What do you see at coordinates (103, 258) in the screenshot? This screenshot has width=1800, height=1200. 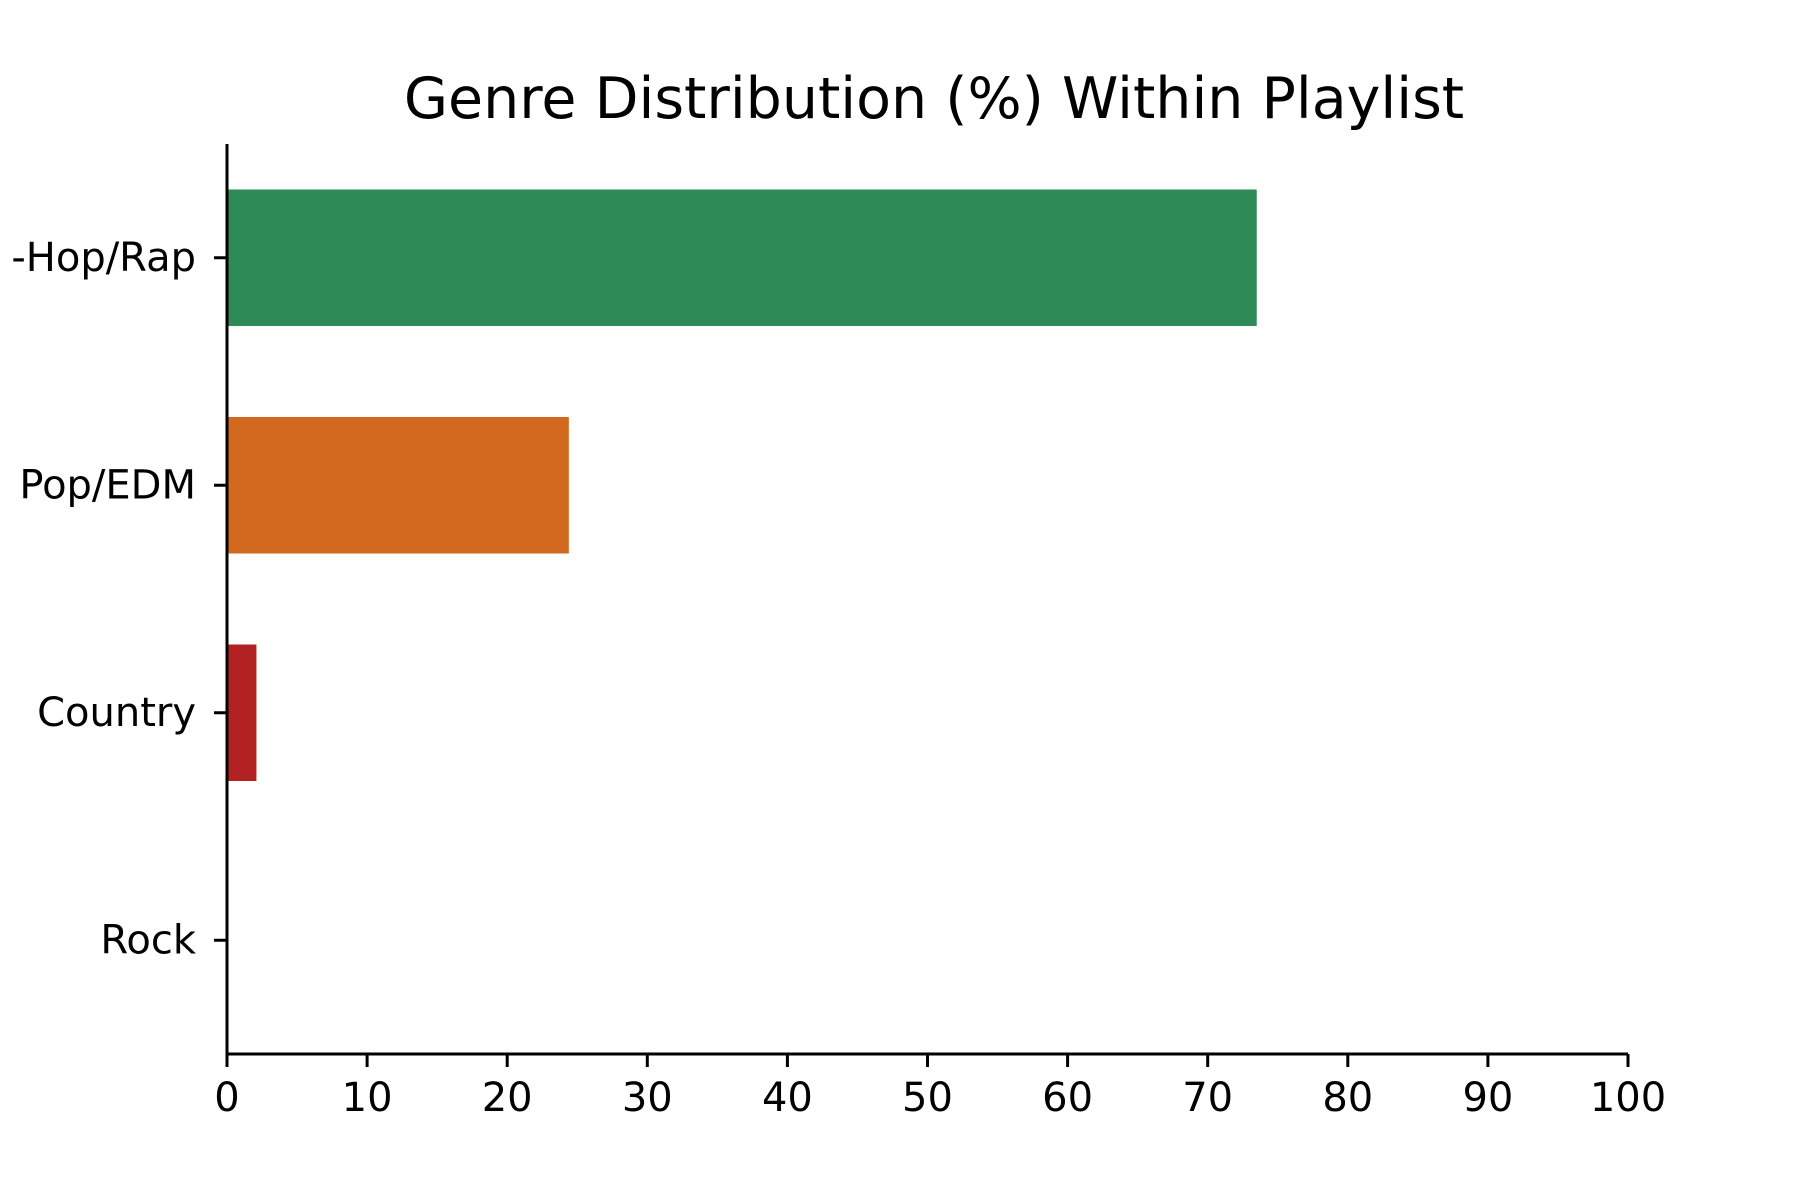 I see `y-tick-label: -Hop/Rap` at bounding box center [103, 258].